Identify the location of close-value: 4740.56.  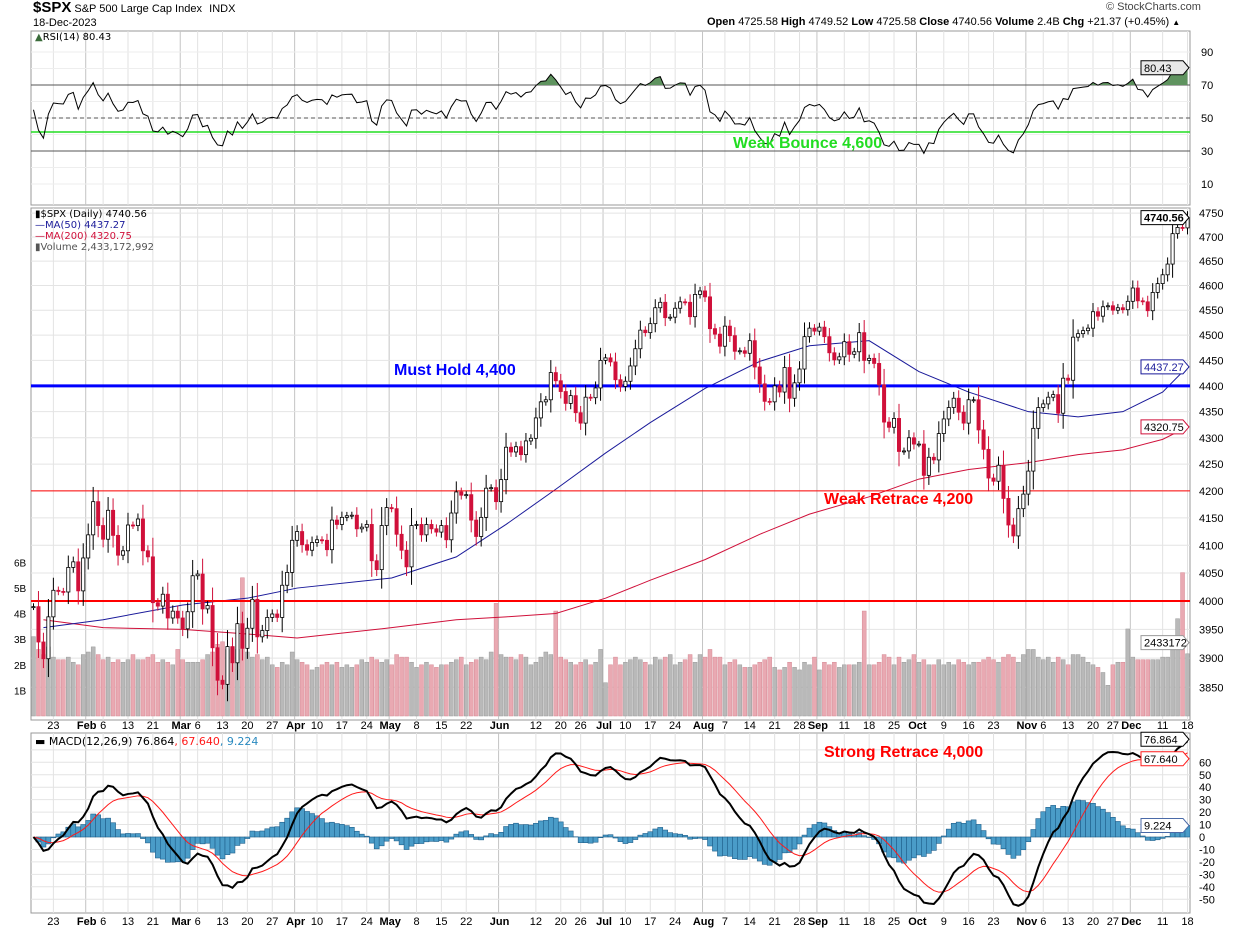
(972, 22).